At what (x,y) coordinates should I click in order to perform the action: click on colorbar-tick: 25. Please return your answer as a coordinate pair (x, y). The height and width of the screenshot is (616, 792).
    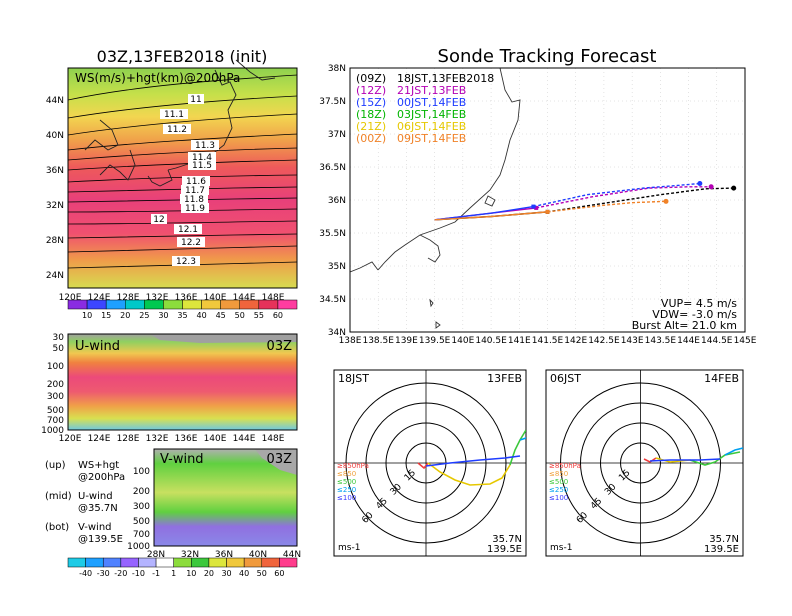
    Looking at the image, I should click on (144, 315).